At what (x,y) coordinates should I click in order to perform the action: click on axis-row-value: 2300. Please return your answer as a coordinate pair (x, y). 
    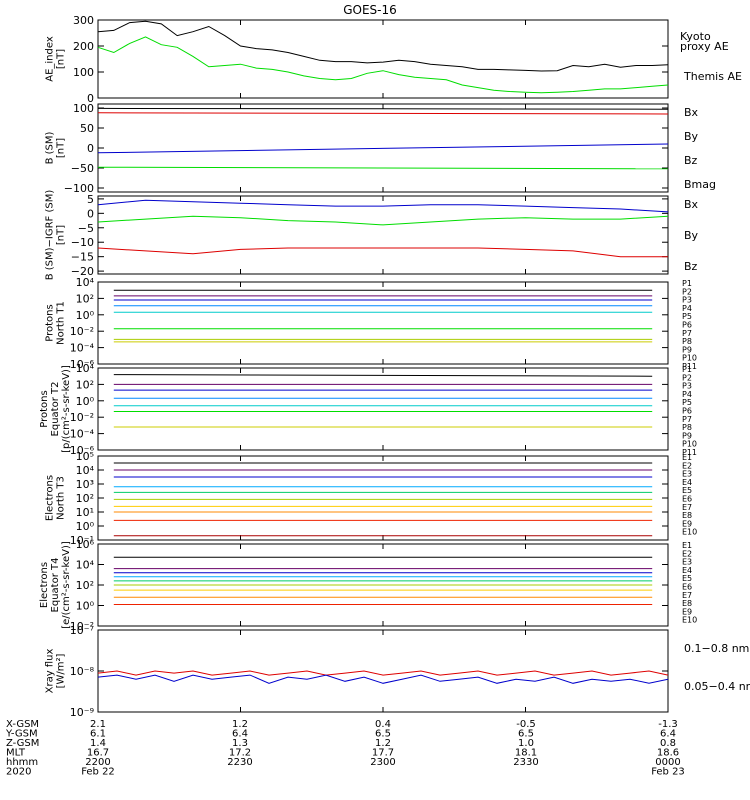
    Looking at the image, I should click on (382, 762).